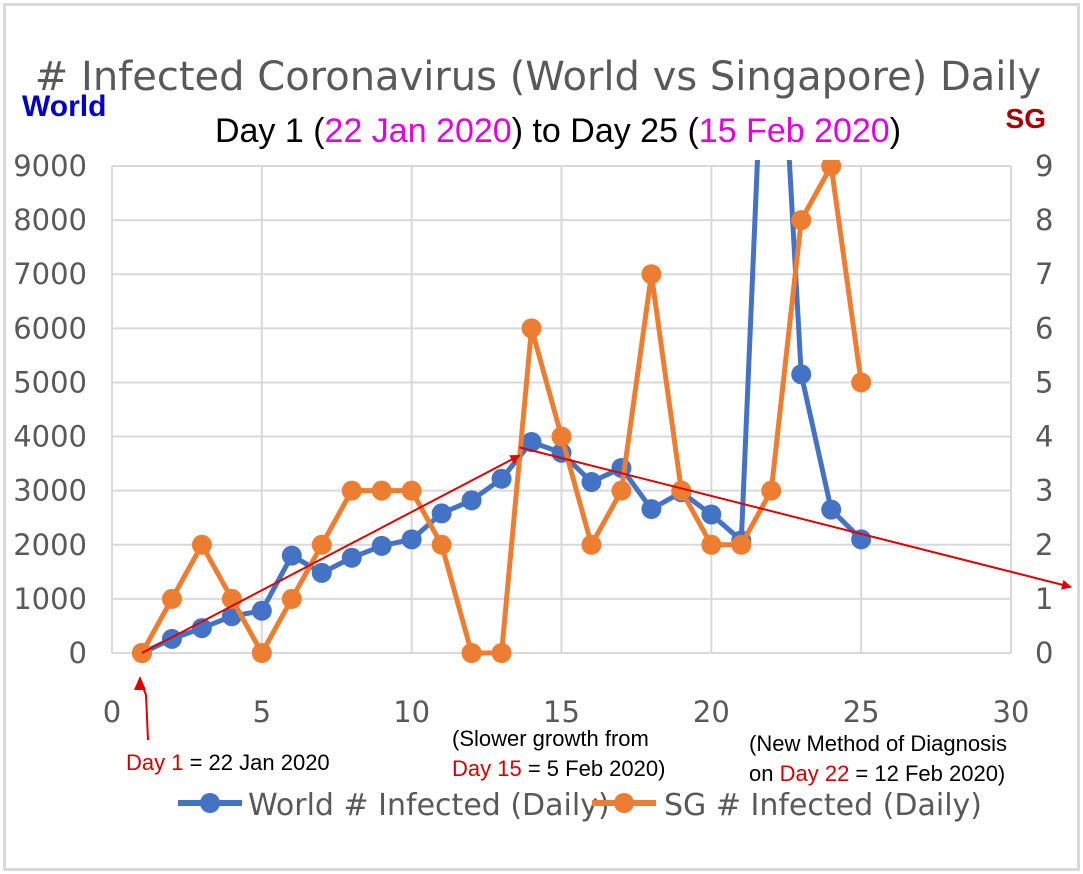  I want to click on annotation-day22-prefix: on, so click(764, 773).